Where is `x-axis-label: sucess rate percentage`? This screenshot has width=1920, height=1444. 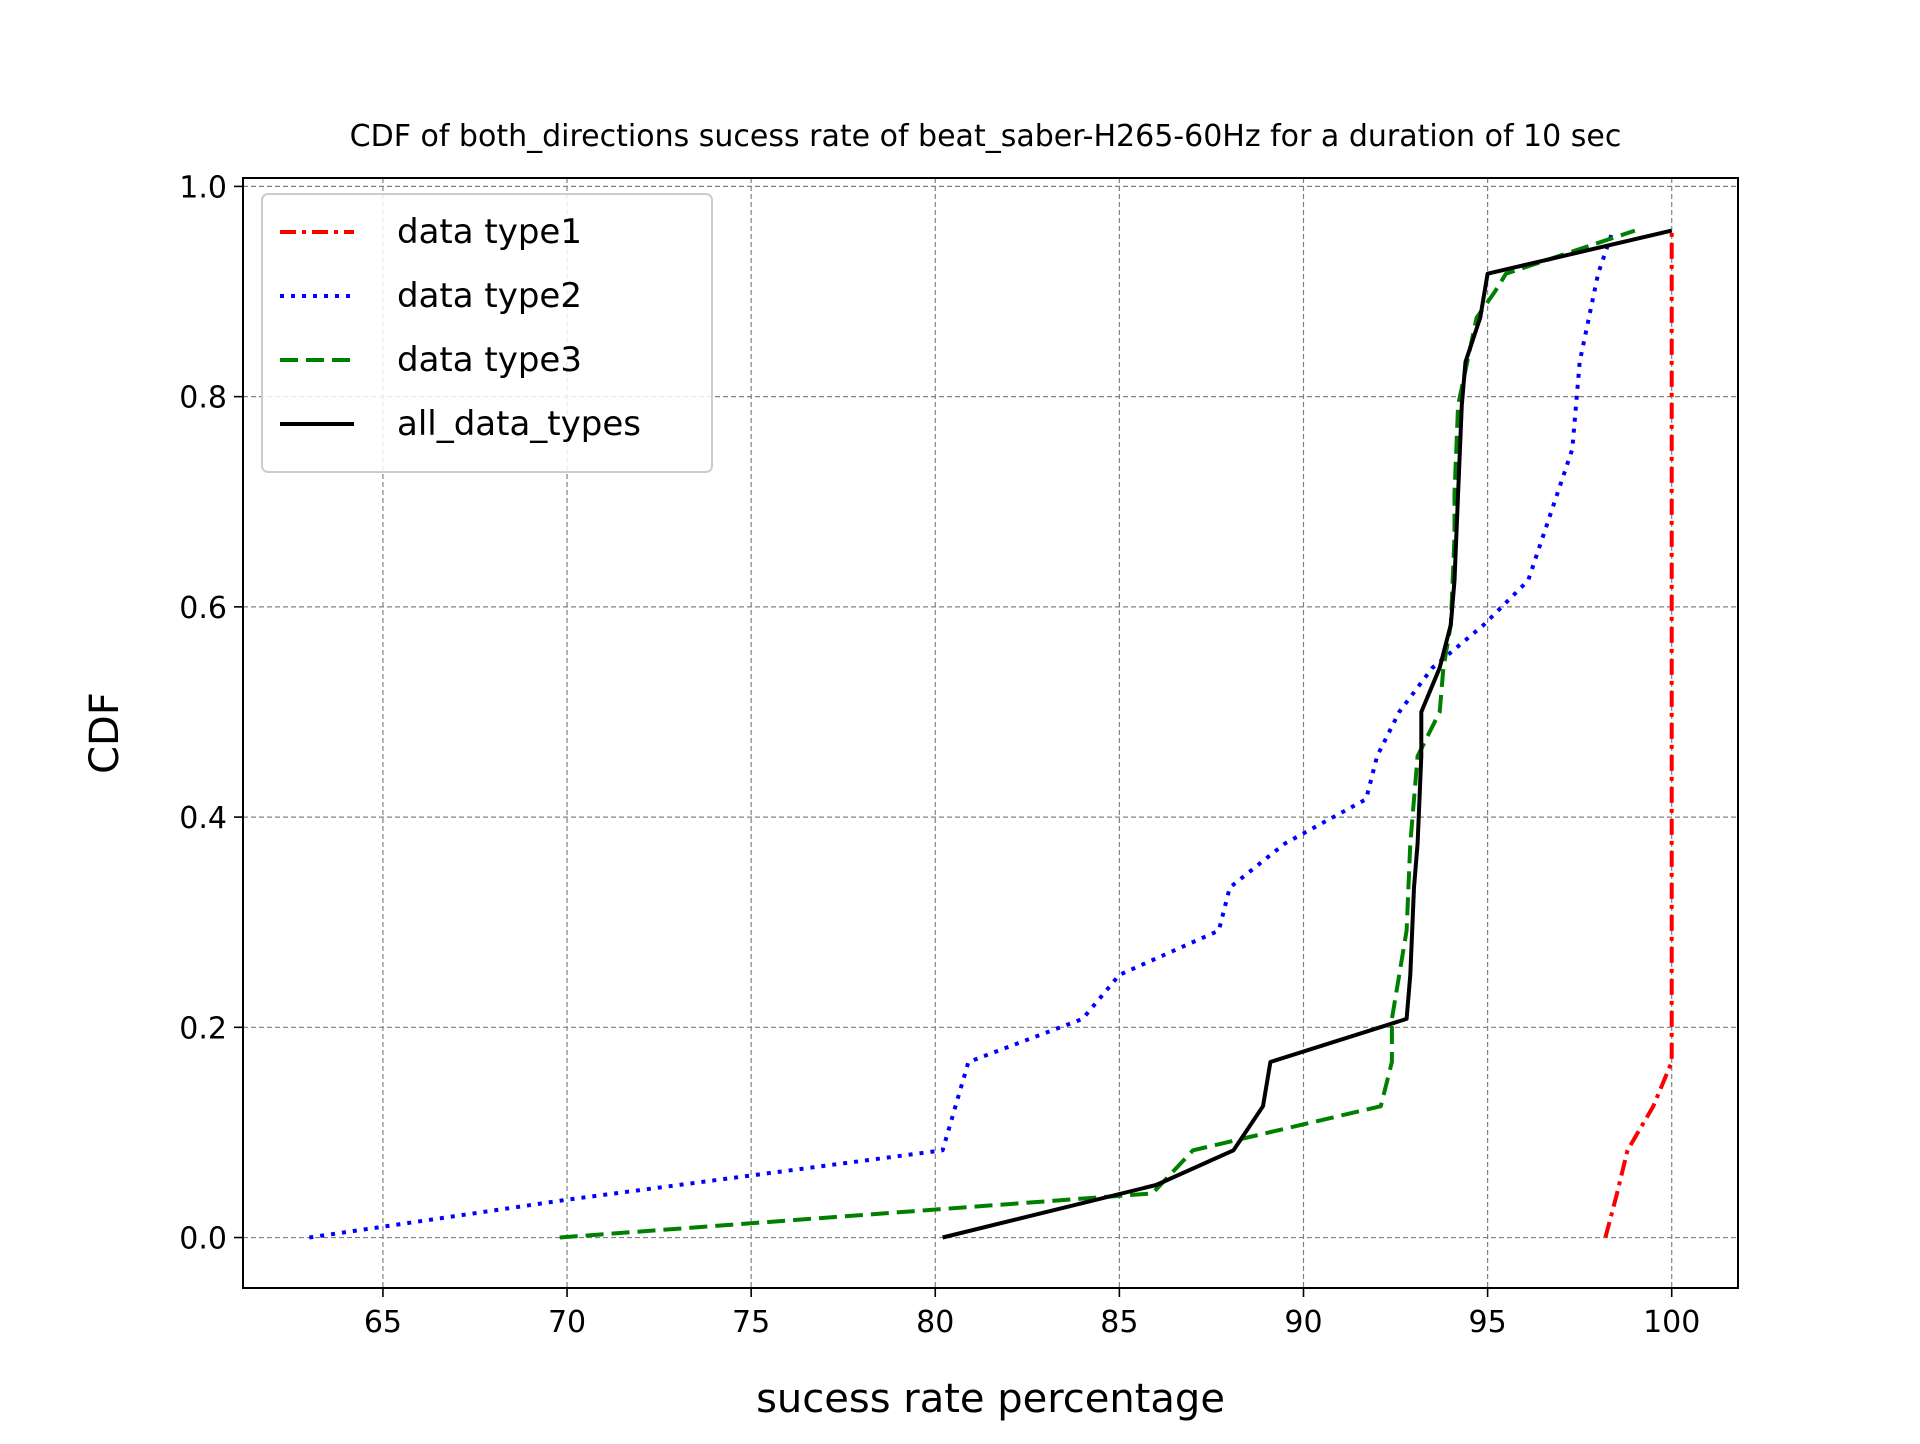 x-axis-label: sucess rate percentage is located at coordinates (990, 1399).